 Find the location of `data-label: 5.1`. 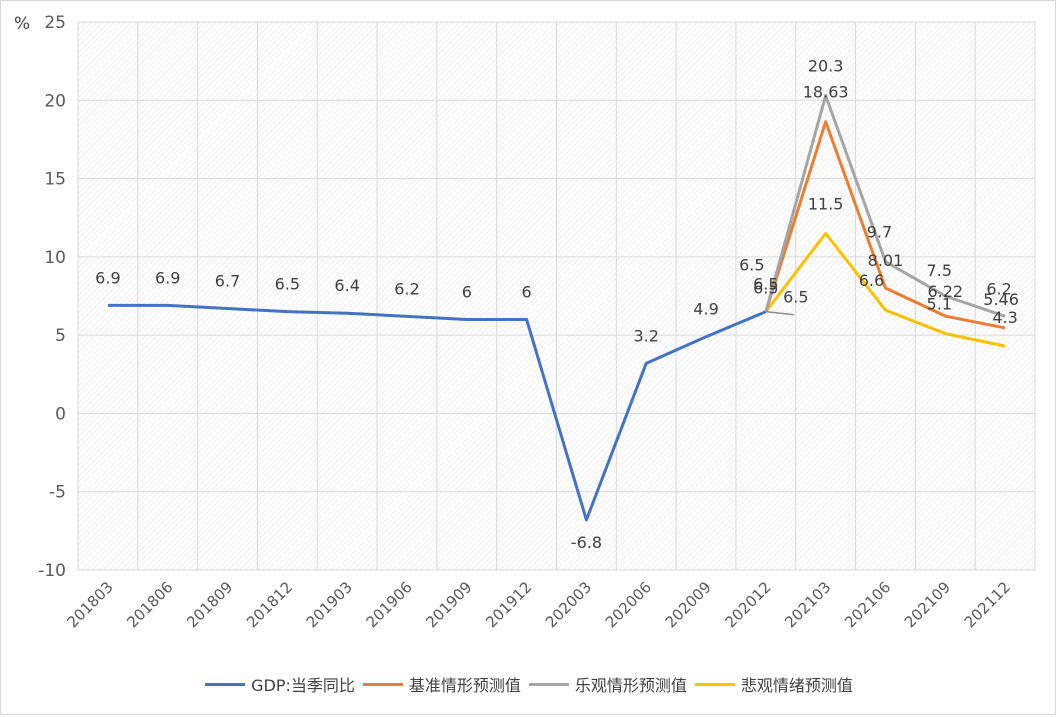

data-label: 5.1 is located at coordinates (939, 304).